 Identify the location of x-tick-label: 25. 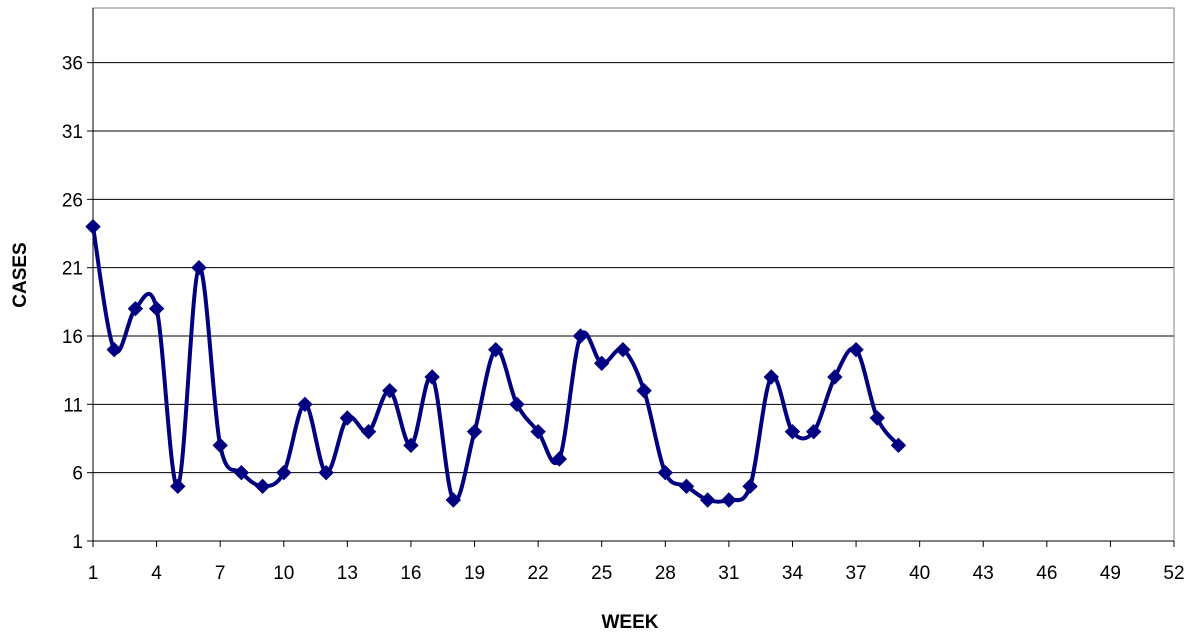
(601, 573).